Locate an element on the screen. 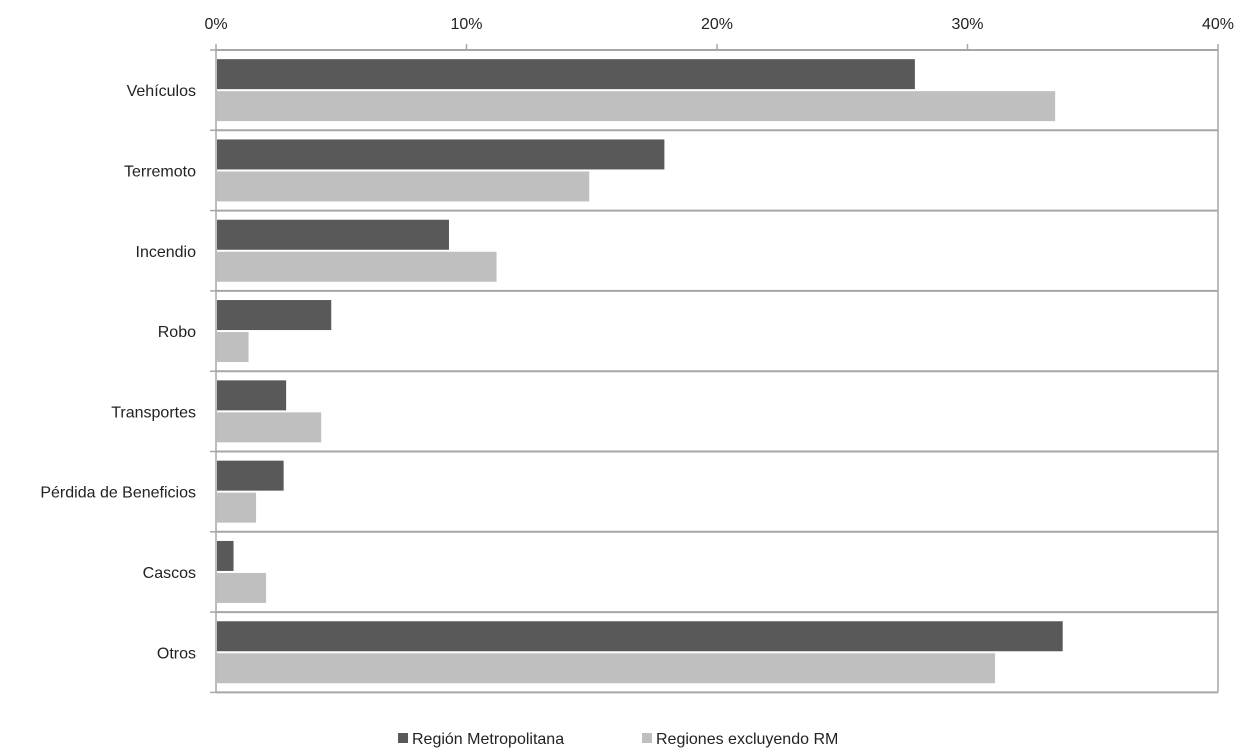 The height and width of the screenshot is (754, 1244). legend-label: Región Metropolitana is located at coordinates (488, 739).